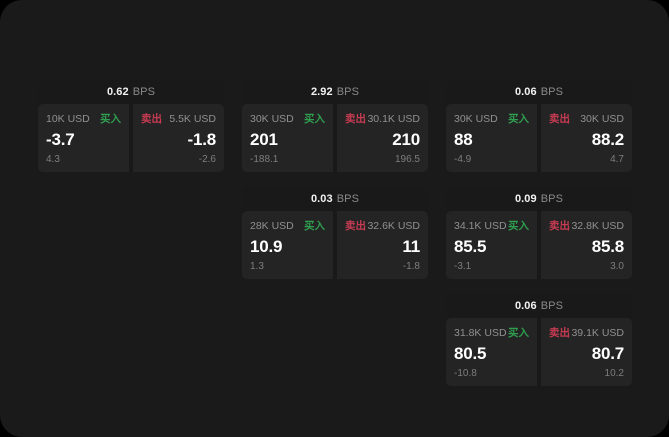 This screenshot has height=437, width=669. Describe the element at coordinates (586, 245) in the screenshot. I see `sell-pane: 卖出 32.8K USD 85.8 3.0` at that location.